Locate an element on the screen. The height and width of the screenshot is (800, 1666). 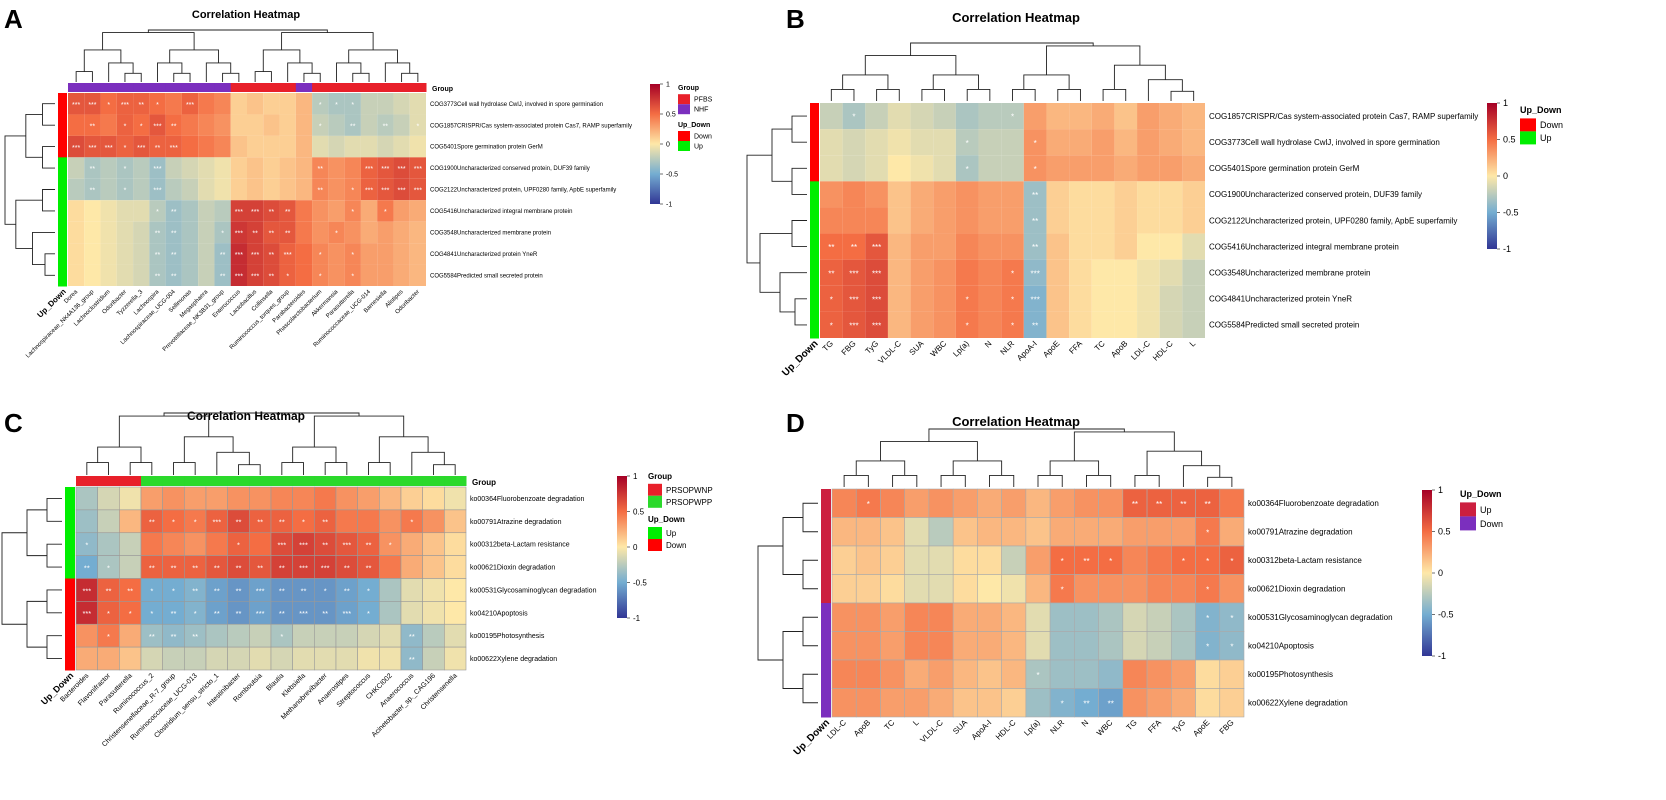
color-scale-tick-label: -1 is located at coordinates (1507, 249).